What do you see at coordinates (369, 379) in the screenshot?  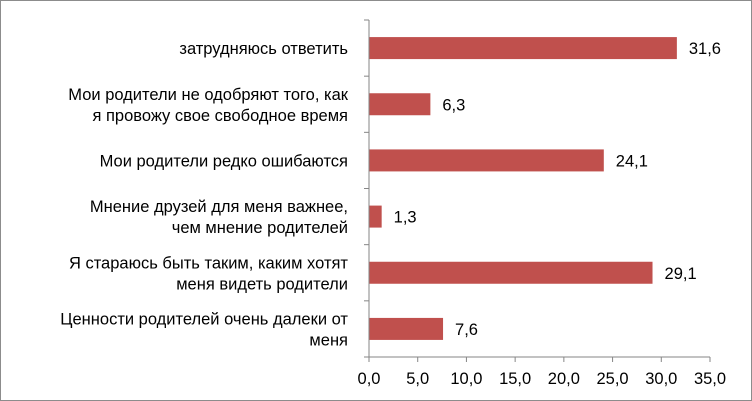 I see `x-tick-label: 0,0` at bounding box center [369, 379].